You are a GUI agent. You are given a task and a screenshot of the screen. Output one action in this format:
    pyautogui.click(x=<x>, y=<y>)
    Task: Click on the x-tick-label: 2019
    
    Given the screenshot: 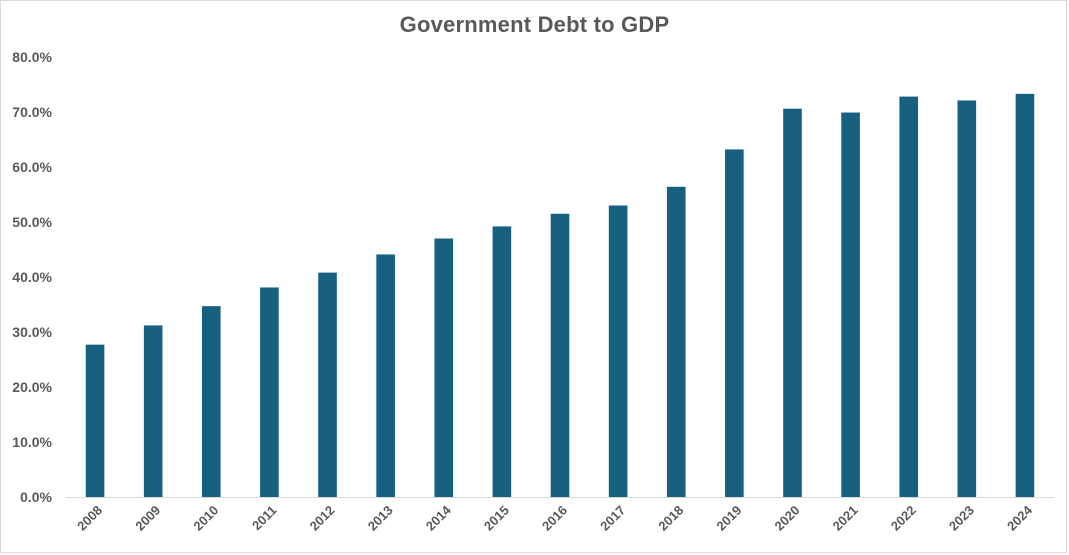 What is the action you would take?
    pyautogui.click(x=728, y=518)
    